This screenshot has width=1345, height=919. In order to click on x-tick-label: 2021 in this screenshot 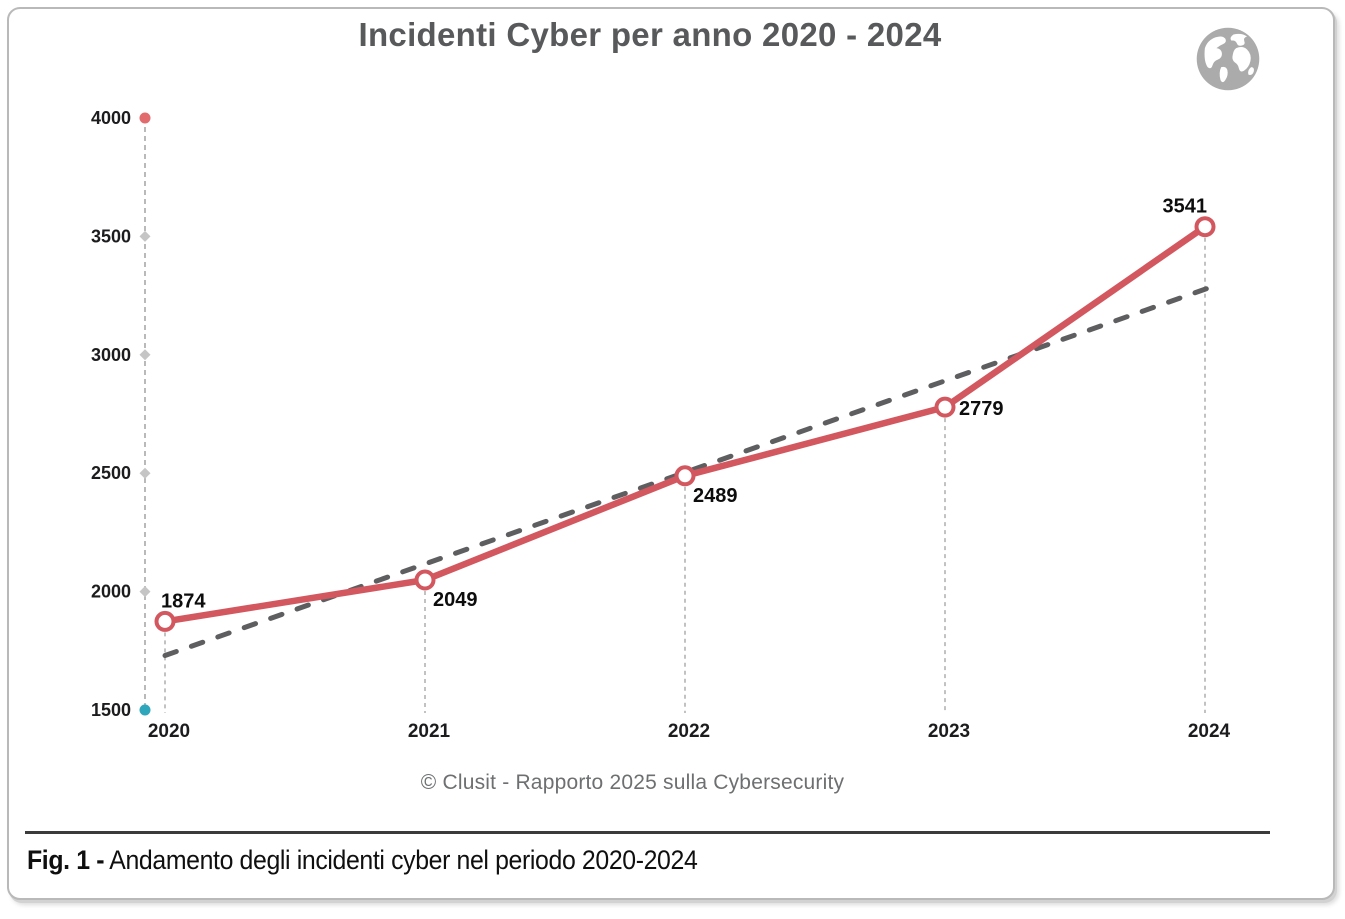, I will do `click(429, 731)`.